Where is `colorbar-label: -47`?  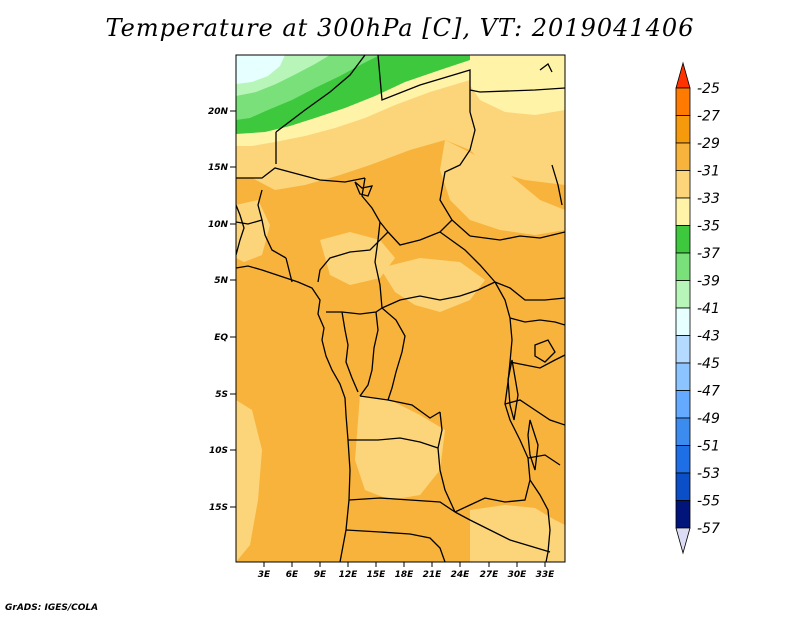 colorbar-label: -47 is located at coordinates (708, 392).